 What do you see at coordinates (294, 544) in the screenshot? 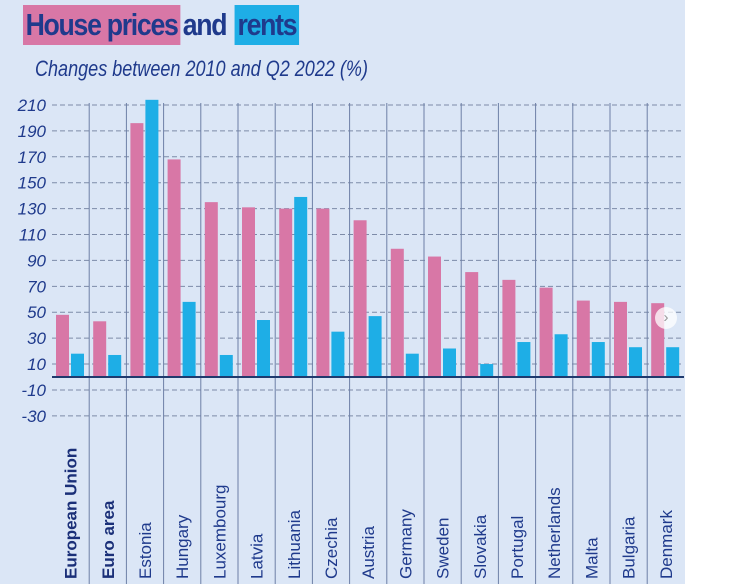
I see `category-label: Lithuania` at bounding box center [294, 544].